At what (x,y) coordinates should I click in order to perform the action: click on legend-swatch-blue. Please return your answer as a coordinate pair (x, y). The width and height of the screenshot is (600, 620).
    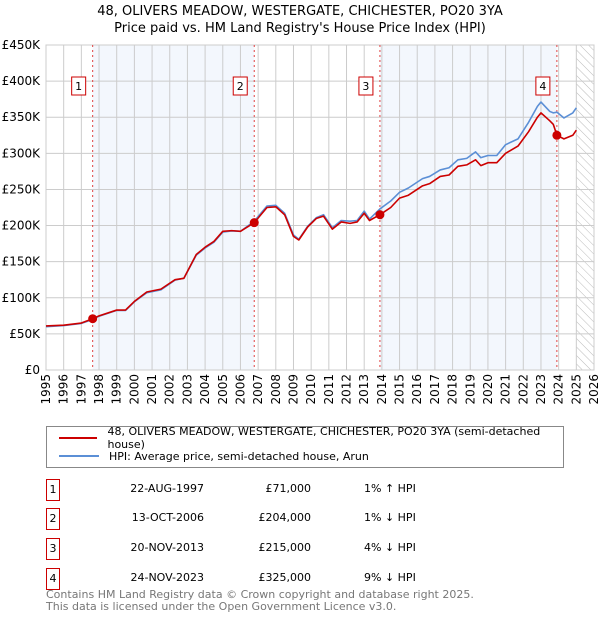
    Looking at the image, I should click on (79, 456).